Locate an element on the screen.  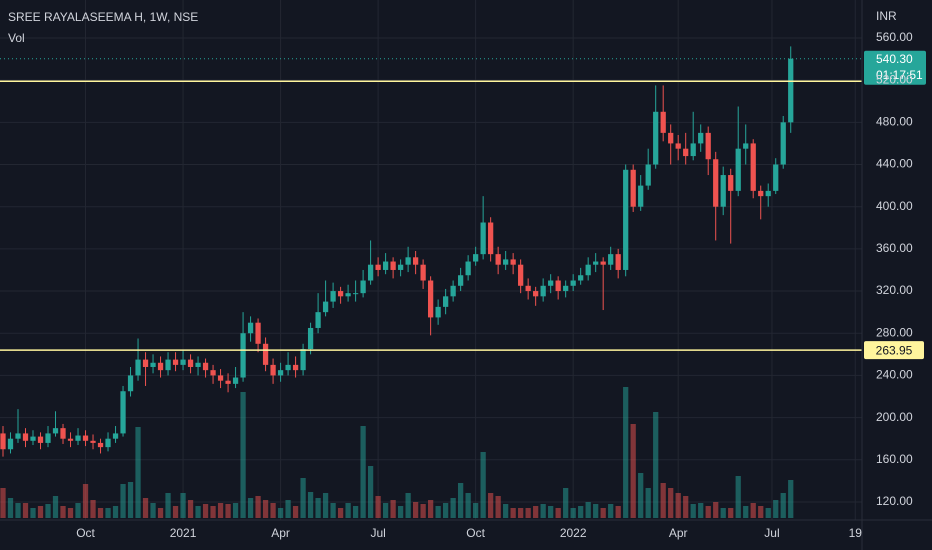
x-tick-label: Jul is located at coordinates (377, 533).